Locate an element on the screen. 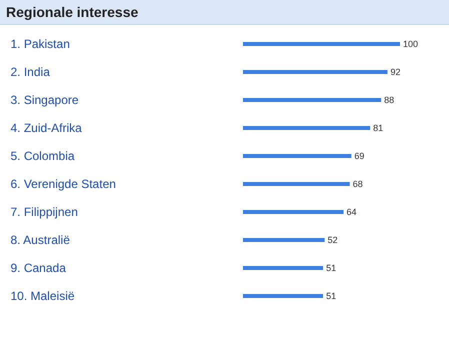  data-label: 68 is located at coordinates (357, 184).